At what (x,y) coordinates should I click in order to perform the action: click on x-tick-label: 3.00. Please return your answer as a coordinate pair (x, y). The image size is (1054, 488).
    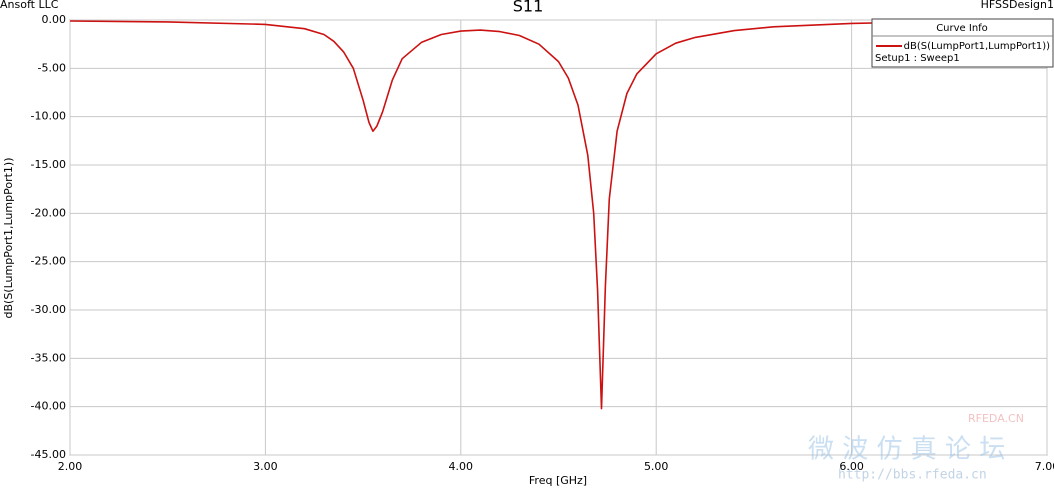
    Looking at the image, I should click on (265, 466).